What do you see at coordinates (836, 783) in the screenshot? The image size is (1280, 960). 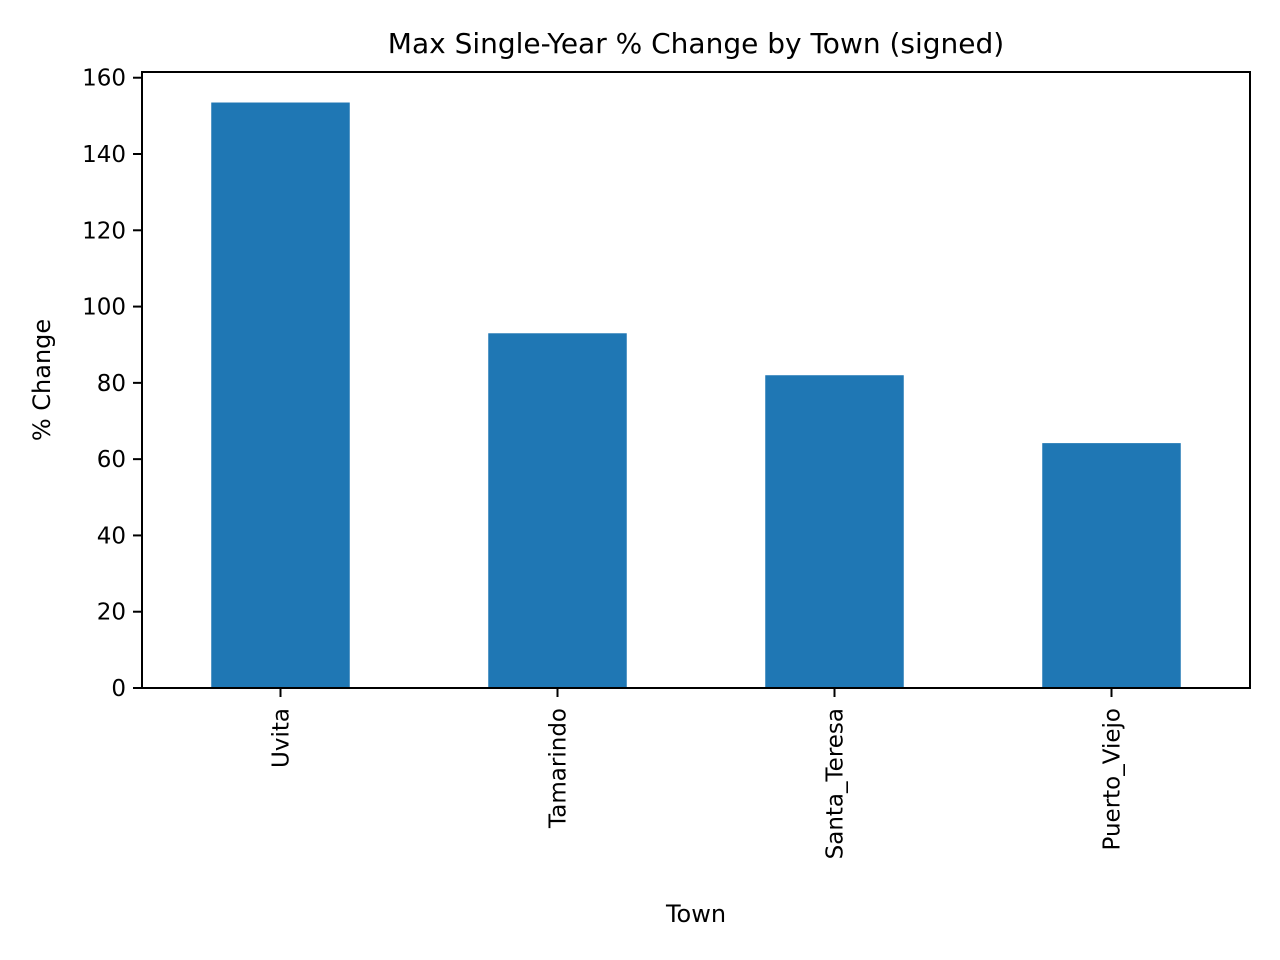 I see `x-tick-label: Santa_Teresa` at bounding box center [836, 783].